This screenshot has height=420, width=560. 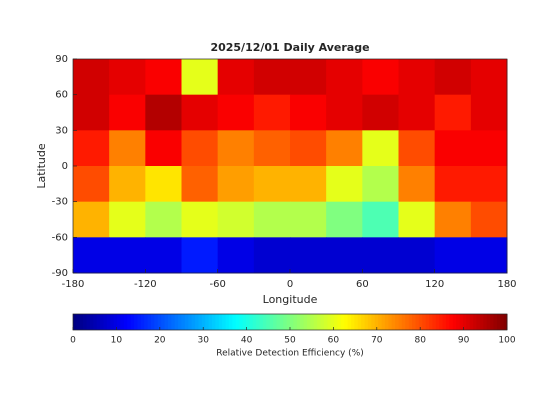 What do you see at coordinates (60, 273) in the screenshot?
I see `y-tick-label: -90` at bounding box center [60, 273].